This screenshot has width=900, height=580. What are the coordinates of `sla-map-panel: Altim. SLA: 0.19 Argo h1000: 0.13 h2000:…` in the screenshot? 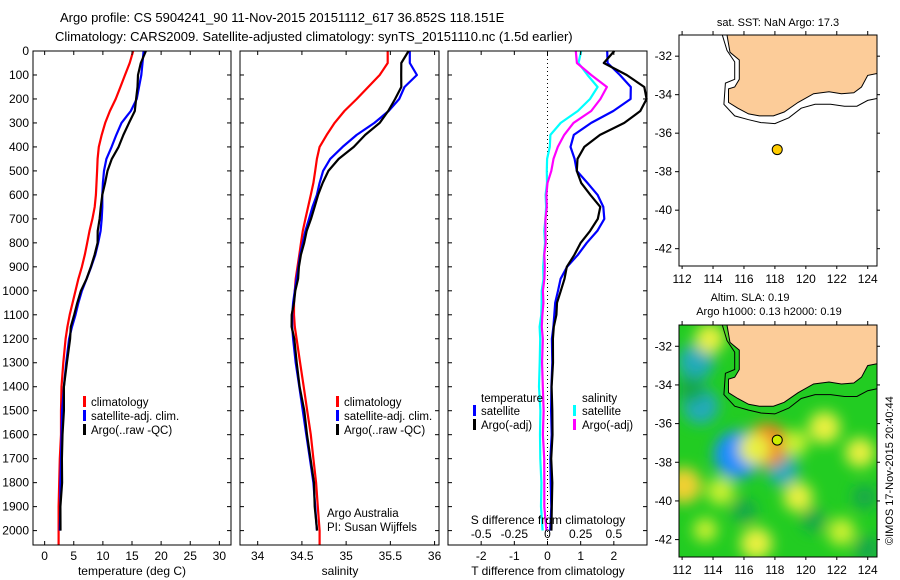 It's located at (767, 434).